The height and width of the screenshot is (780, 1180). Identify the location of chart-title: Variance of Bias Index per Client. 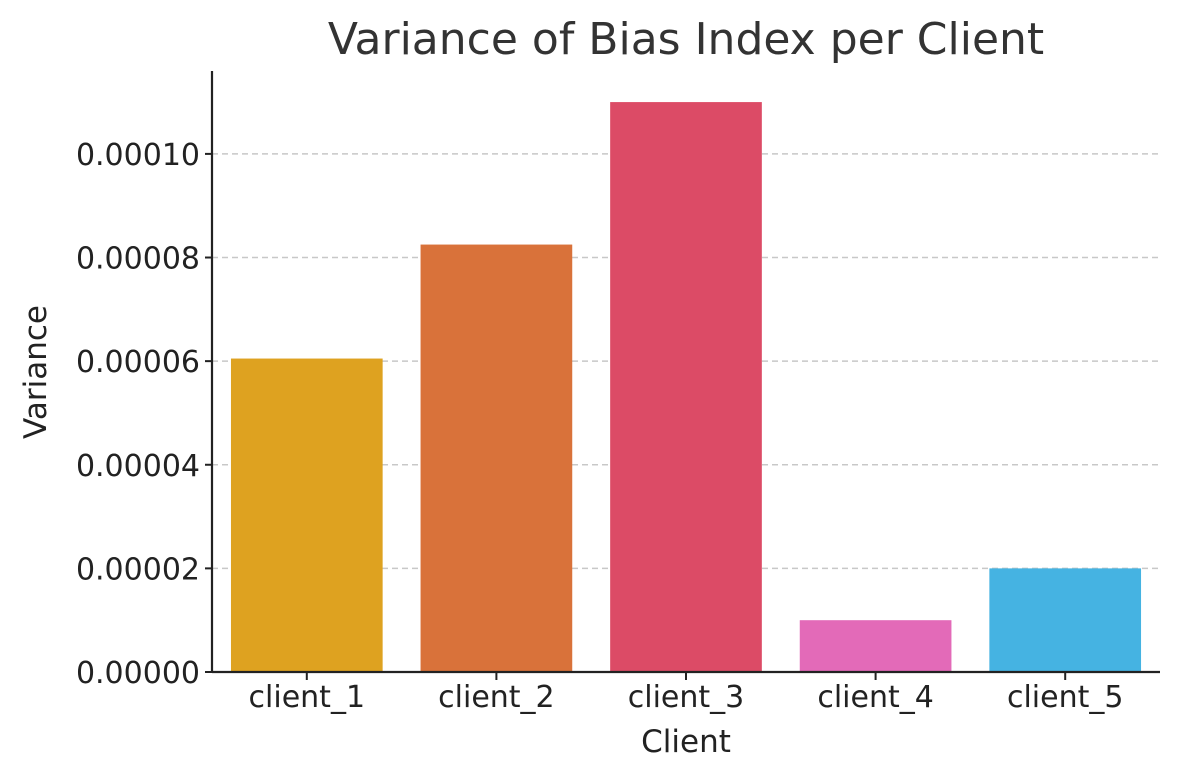
(686, 39).